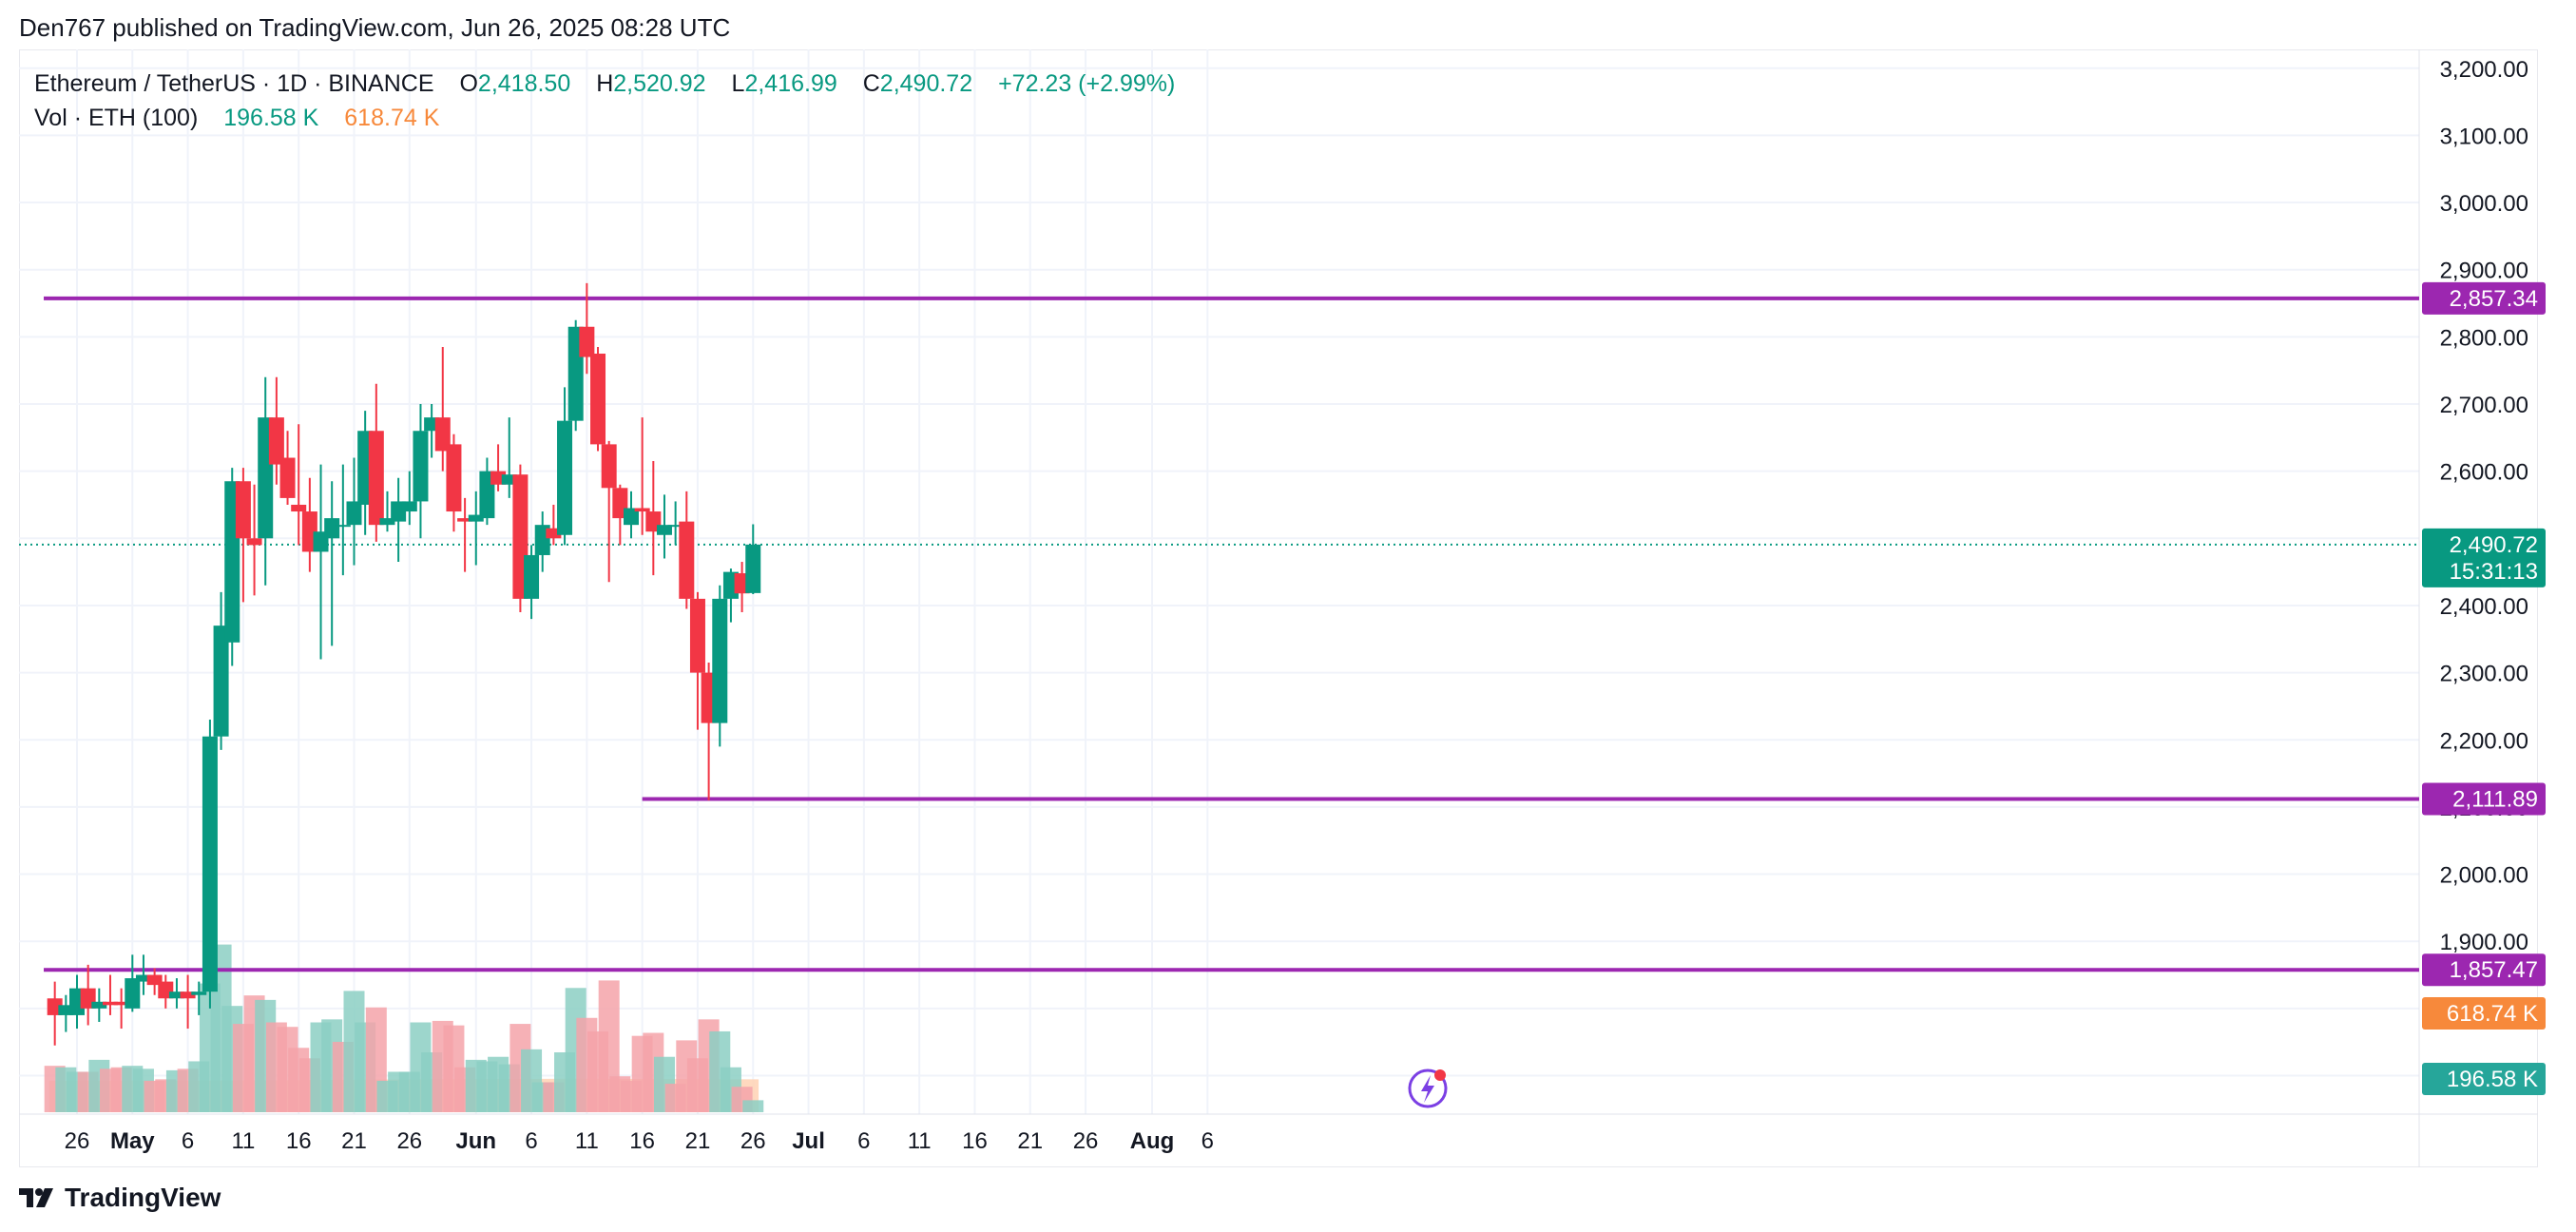  I want to click on volume-ma-value: 618.74 K, so click(392, 118).